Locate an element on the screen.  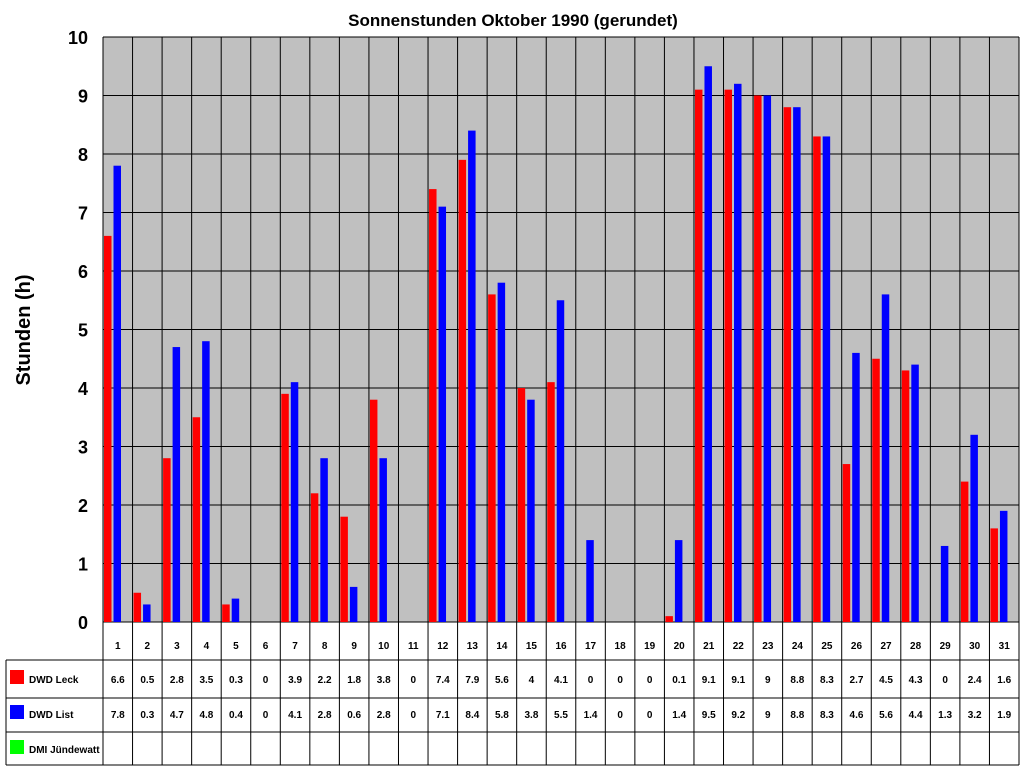
x-tick-label: 10 is located at coordinates (384, 646).